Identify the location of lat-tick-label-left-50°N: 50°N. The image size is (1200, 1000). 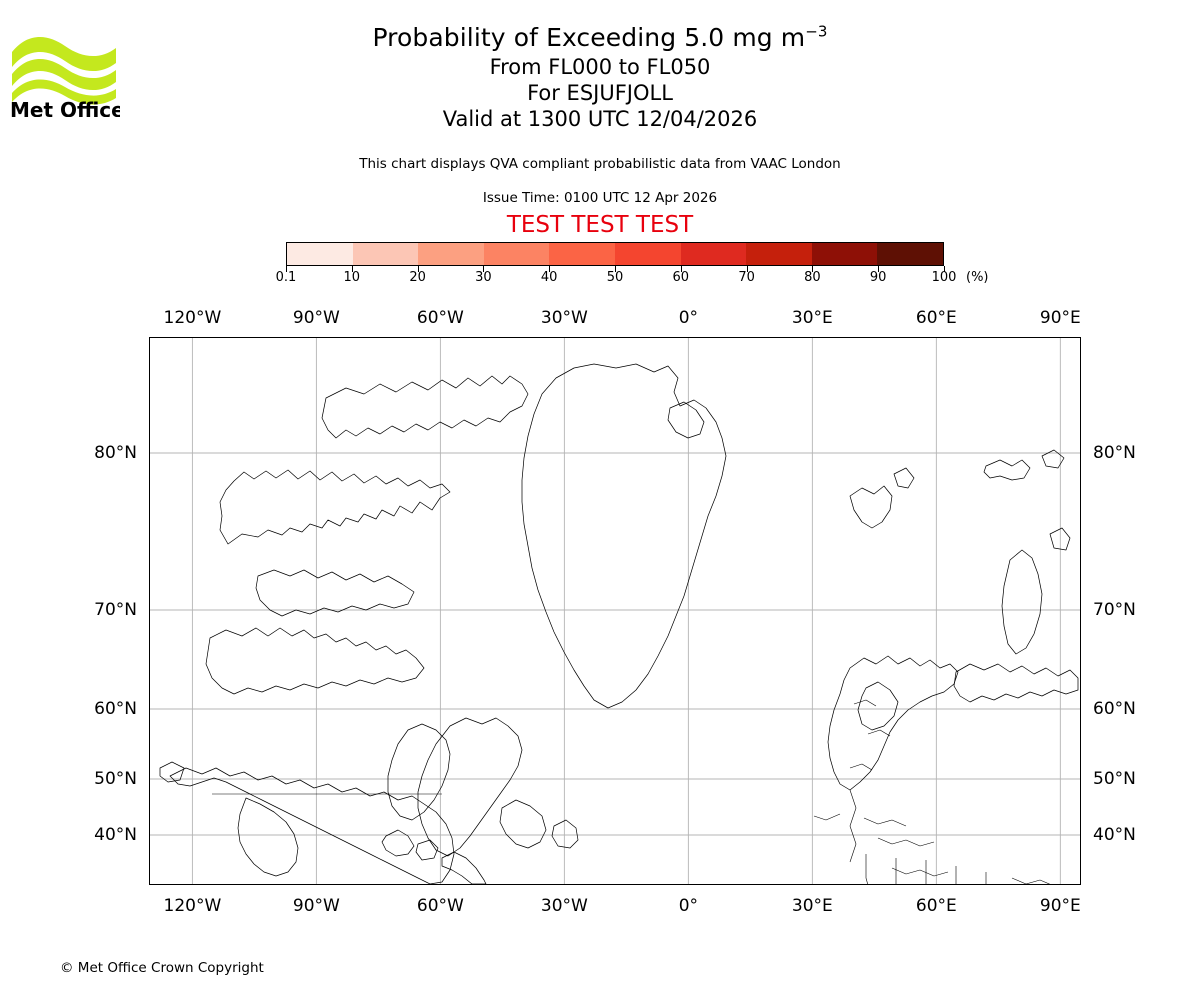
(115, 779).